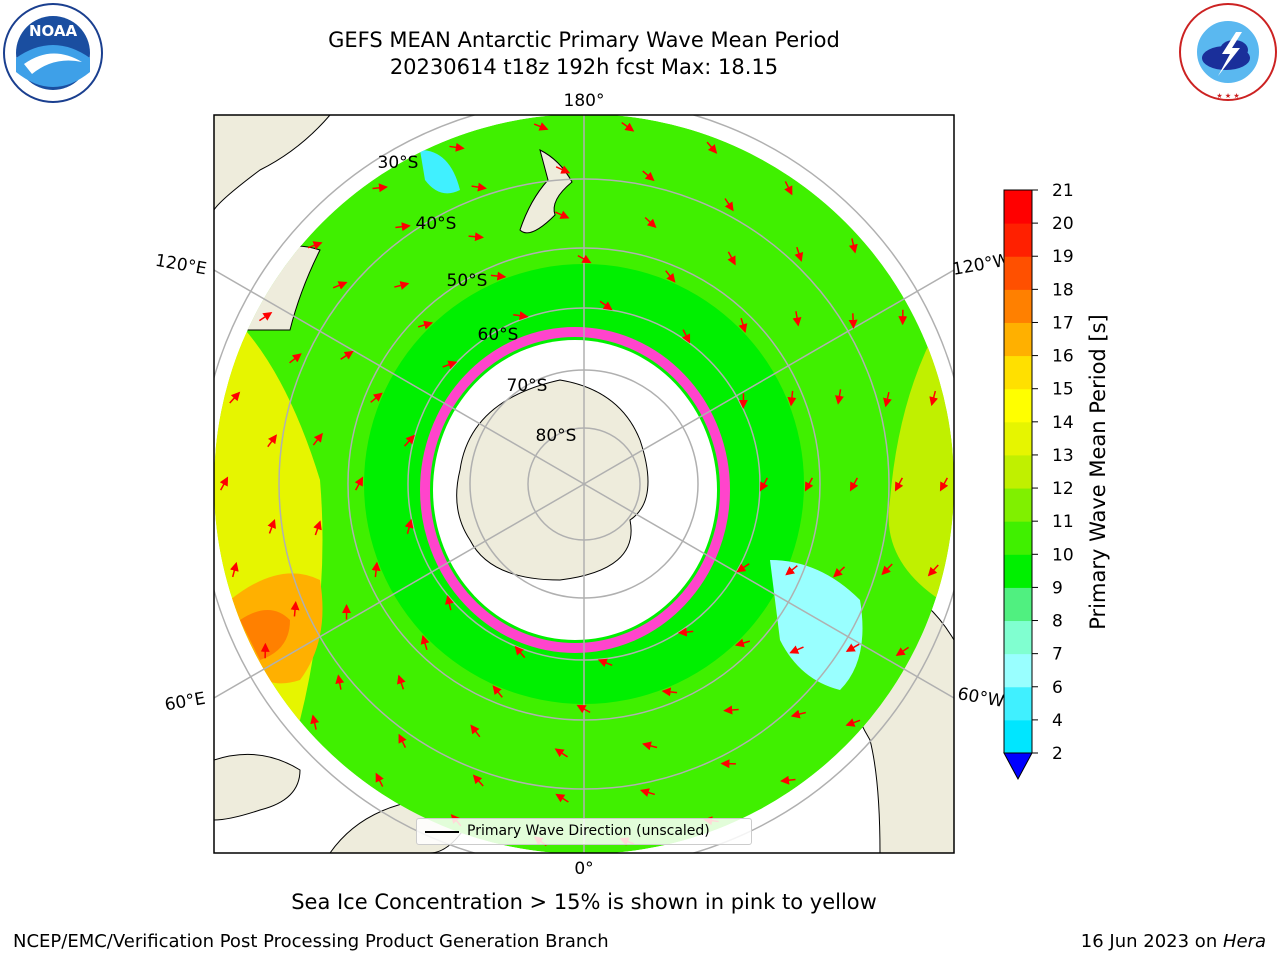  Describe the element at coordinates (1057, 688) in the screenshot. I see `colorbar-tick-label: 6` at that location.